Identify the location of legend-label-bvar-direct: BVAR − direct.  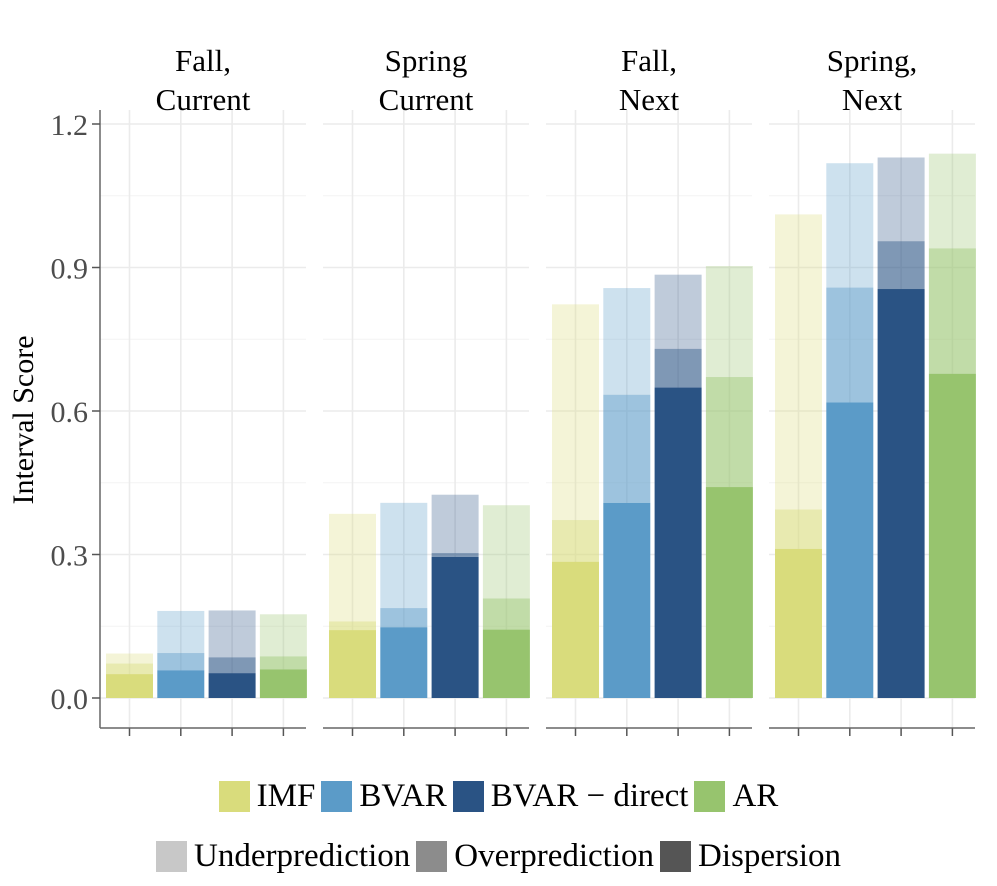
(589, 795).